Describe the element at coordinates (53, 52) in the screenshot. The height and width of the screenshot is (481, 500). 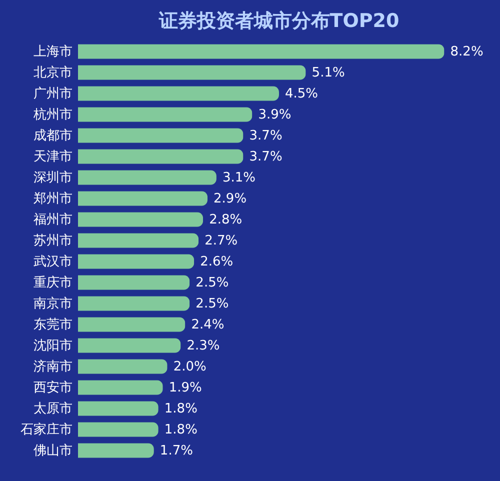
I see `y-tick-label: 上海市` at that location.